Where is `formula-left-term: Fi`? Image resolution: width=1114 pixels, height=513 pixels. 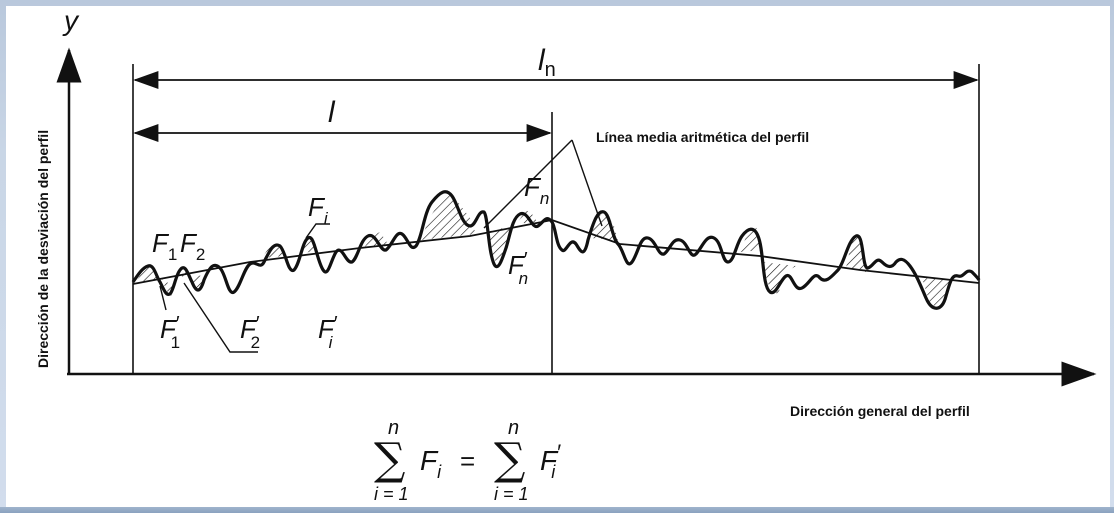
formula-left-term: Fi is located at coordinates (431, 463).